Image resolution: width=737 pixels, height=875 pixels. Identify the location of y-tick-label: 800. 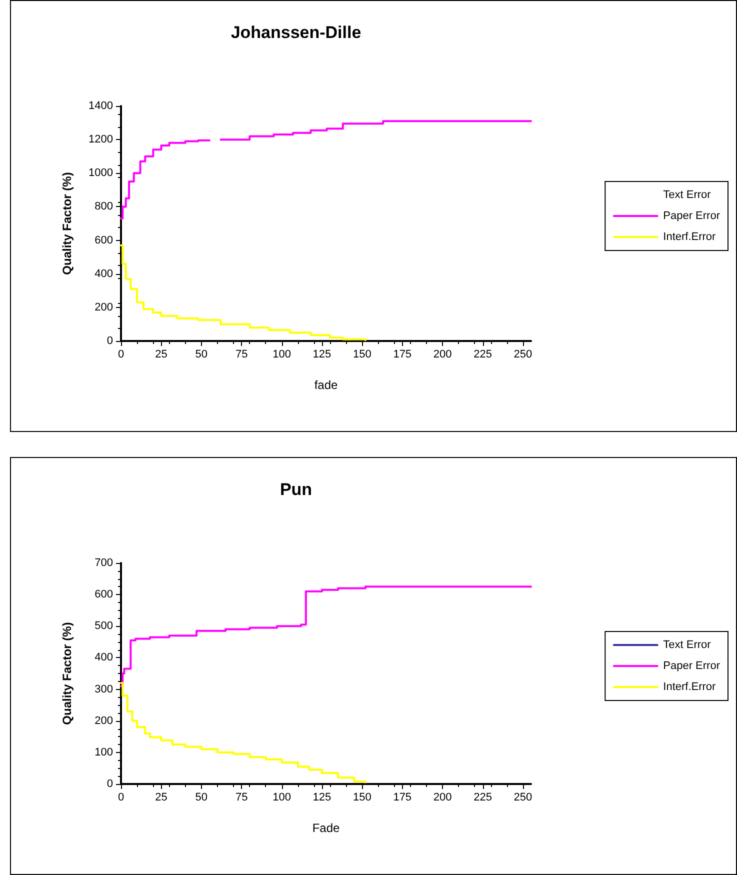
(103, 206).